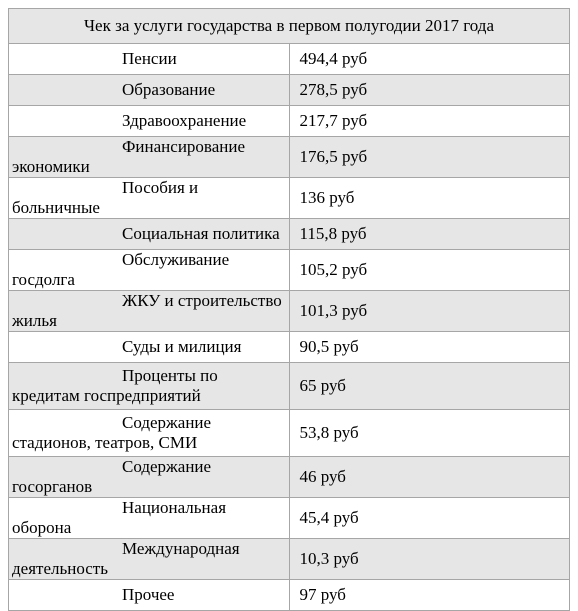 The image size is (578, 611). I want to click on row-label-cell: Пособия и больничные, so click(149, 198).